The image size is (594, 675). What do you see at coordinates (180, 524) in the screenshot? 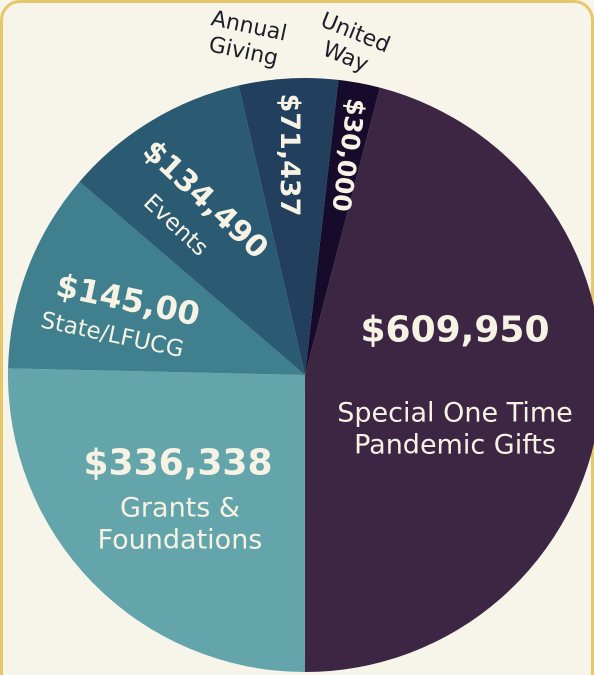
I see `slice-label: Grants & Foundations` at bounding box center [180, 524].